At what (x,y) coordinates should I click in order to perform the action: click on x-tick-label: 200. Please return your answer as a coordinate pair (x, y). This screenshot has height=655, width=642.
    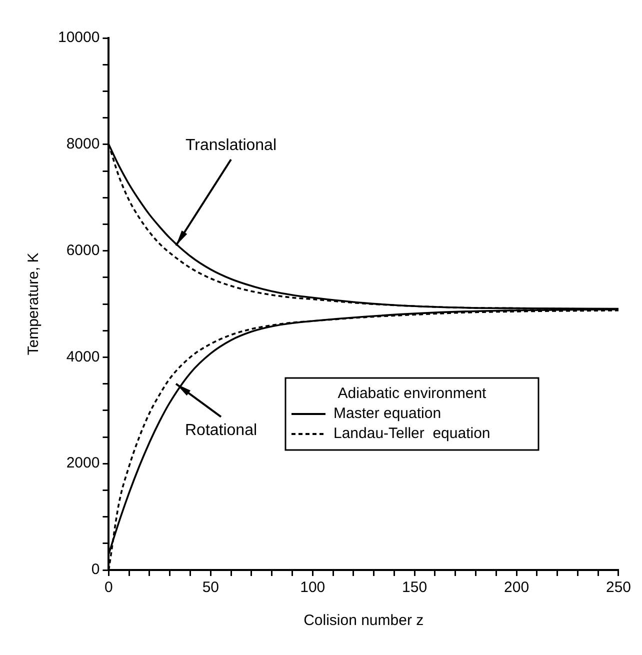
    Looking at the image, I should click on (517, 587).